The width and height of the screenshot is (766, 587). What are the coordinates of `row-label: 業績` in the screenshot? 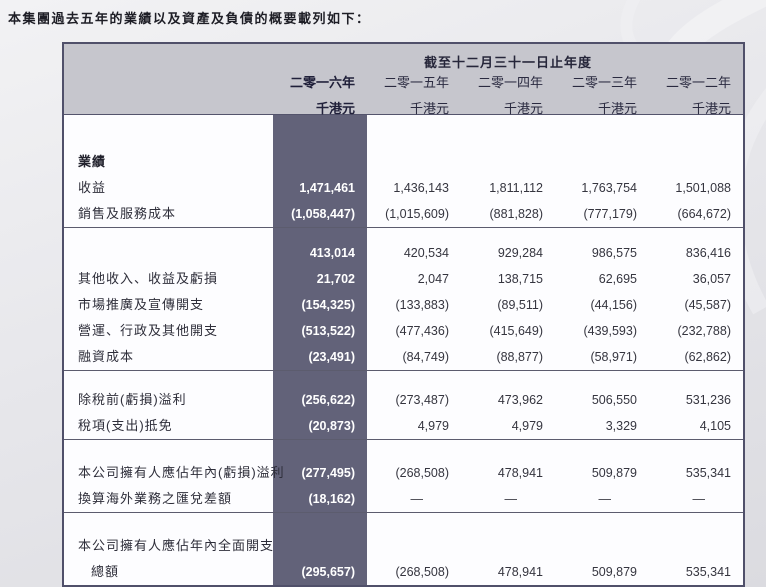 It's located at (92, 161).